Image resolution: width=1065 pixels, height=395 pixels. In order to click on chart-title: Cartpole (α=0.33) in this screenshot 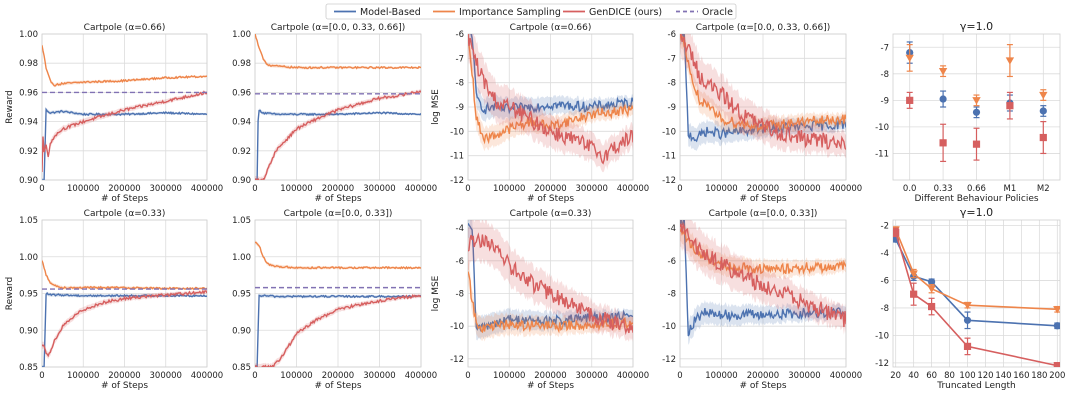, I will do `click(551, 214)`.